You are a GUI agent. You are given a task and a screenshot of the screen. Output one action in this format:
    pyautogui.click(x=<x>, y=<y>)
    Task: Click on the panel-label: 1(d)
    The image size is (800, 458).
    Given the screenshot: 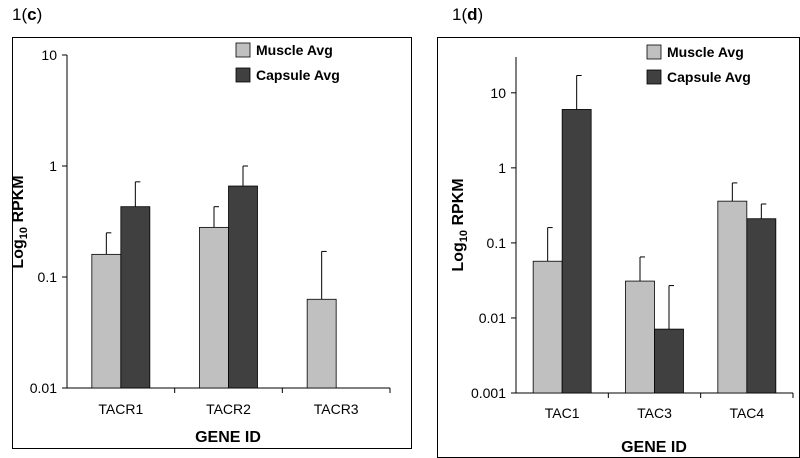 What is the action you would take?
    pyautogui.click(x=467, y=14)
    